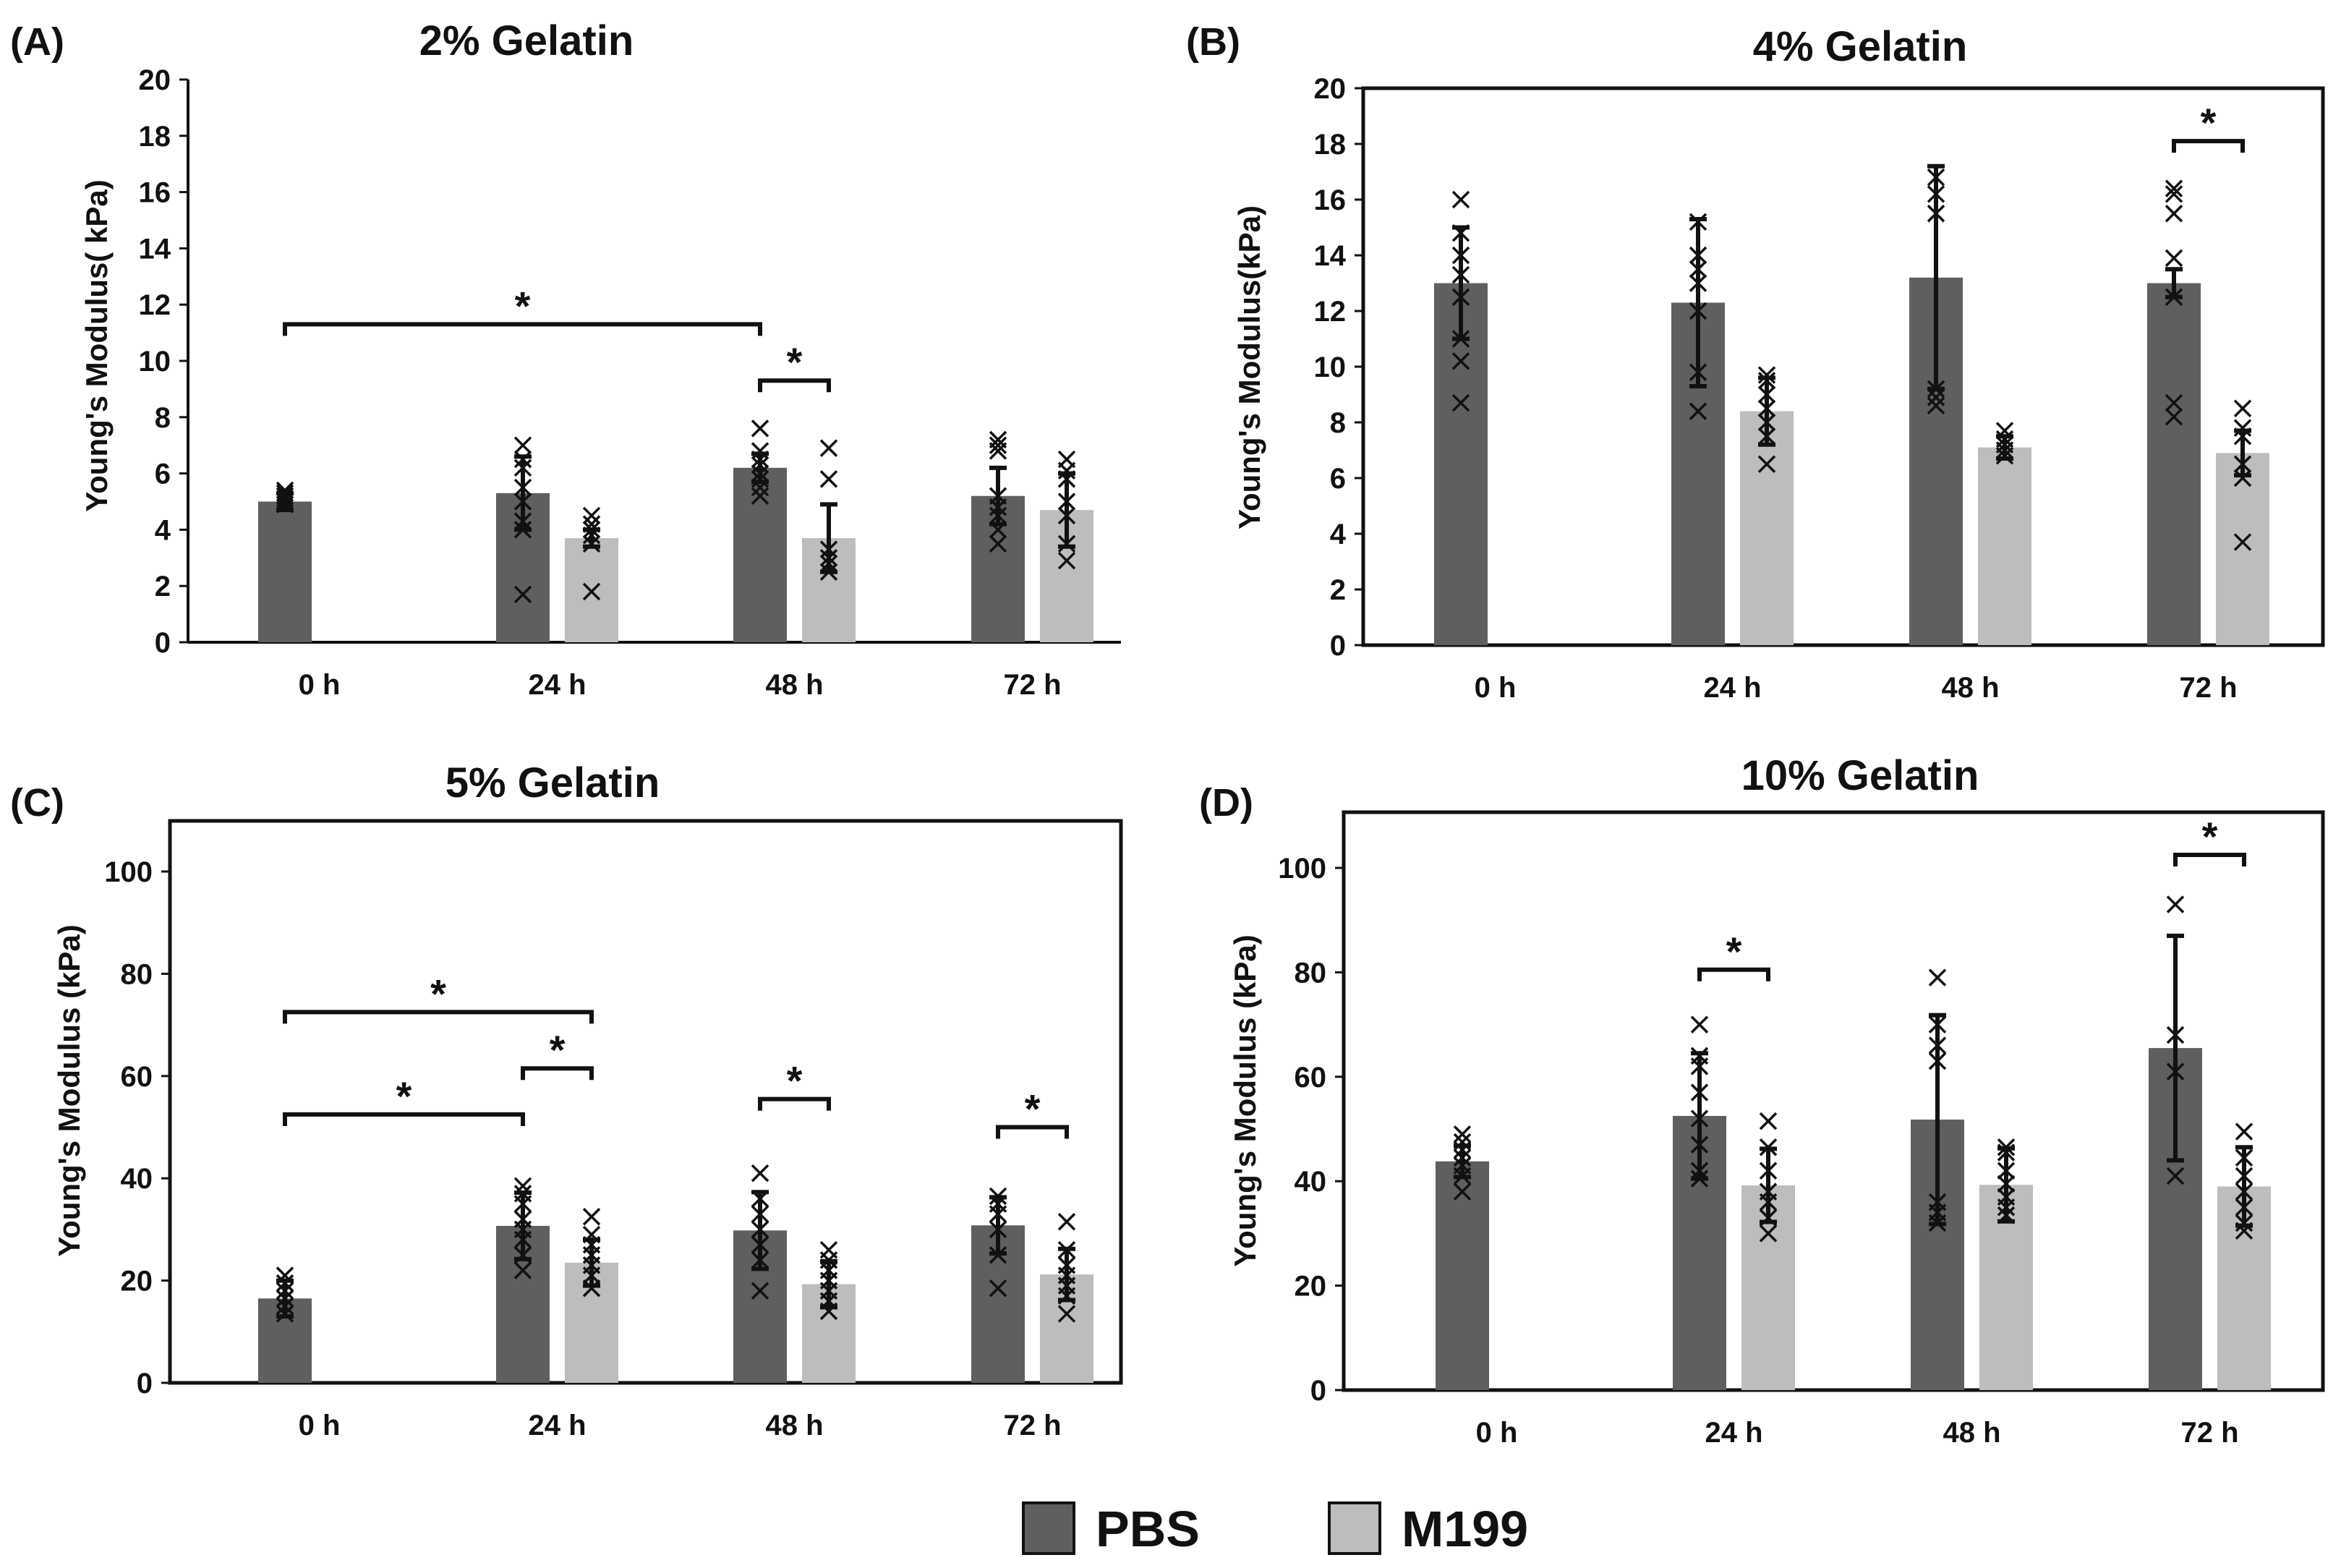  I want to click on panel-a-y-axis-label: Young's Modulus( kPa), so click(97, 345).